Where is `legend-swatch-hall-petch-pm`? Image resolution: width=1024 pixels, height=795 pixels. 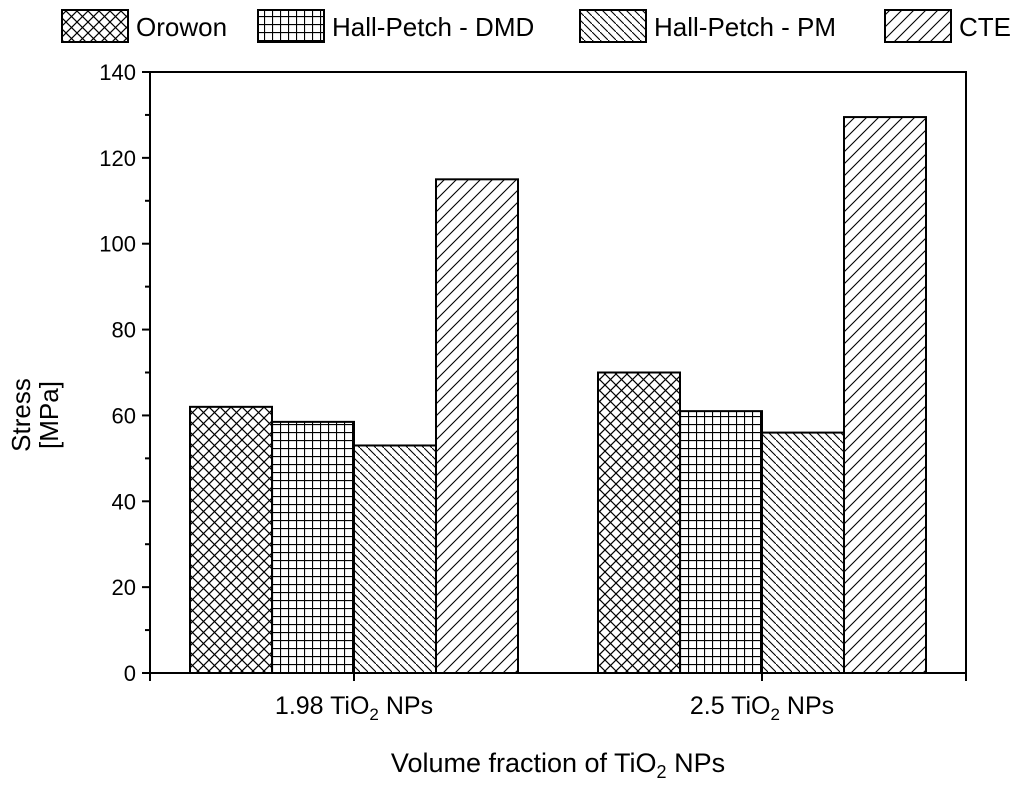 legend-swatch-hall-petch-pm is located at coordinates (613, 26).